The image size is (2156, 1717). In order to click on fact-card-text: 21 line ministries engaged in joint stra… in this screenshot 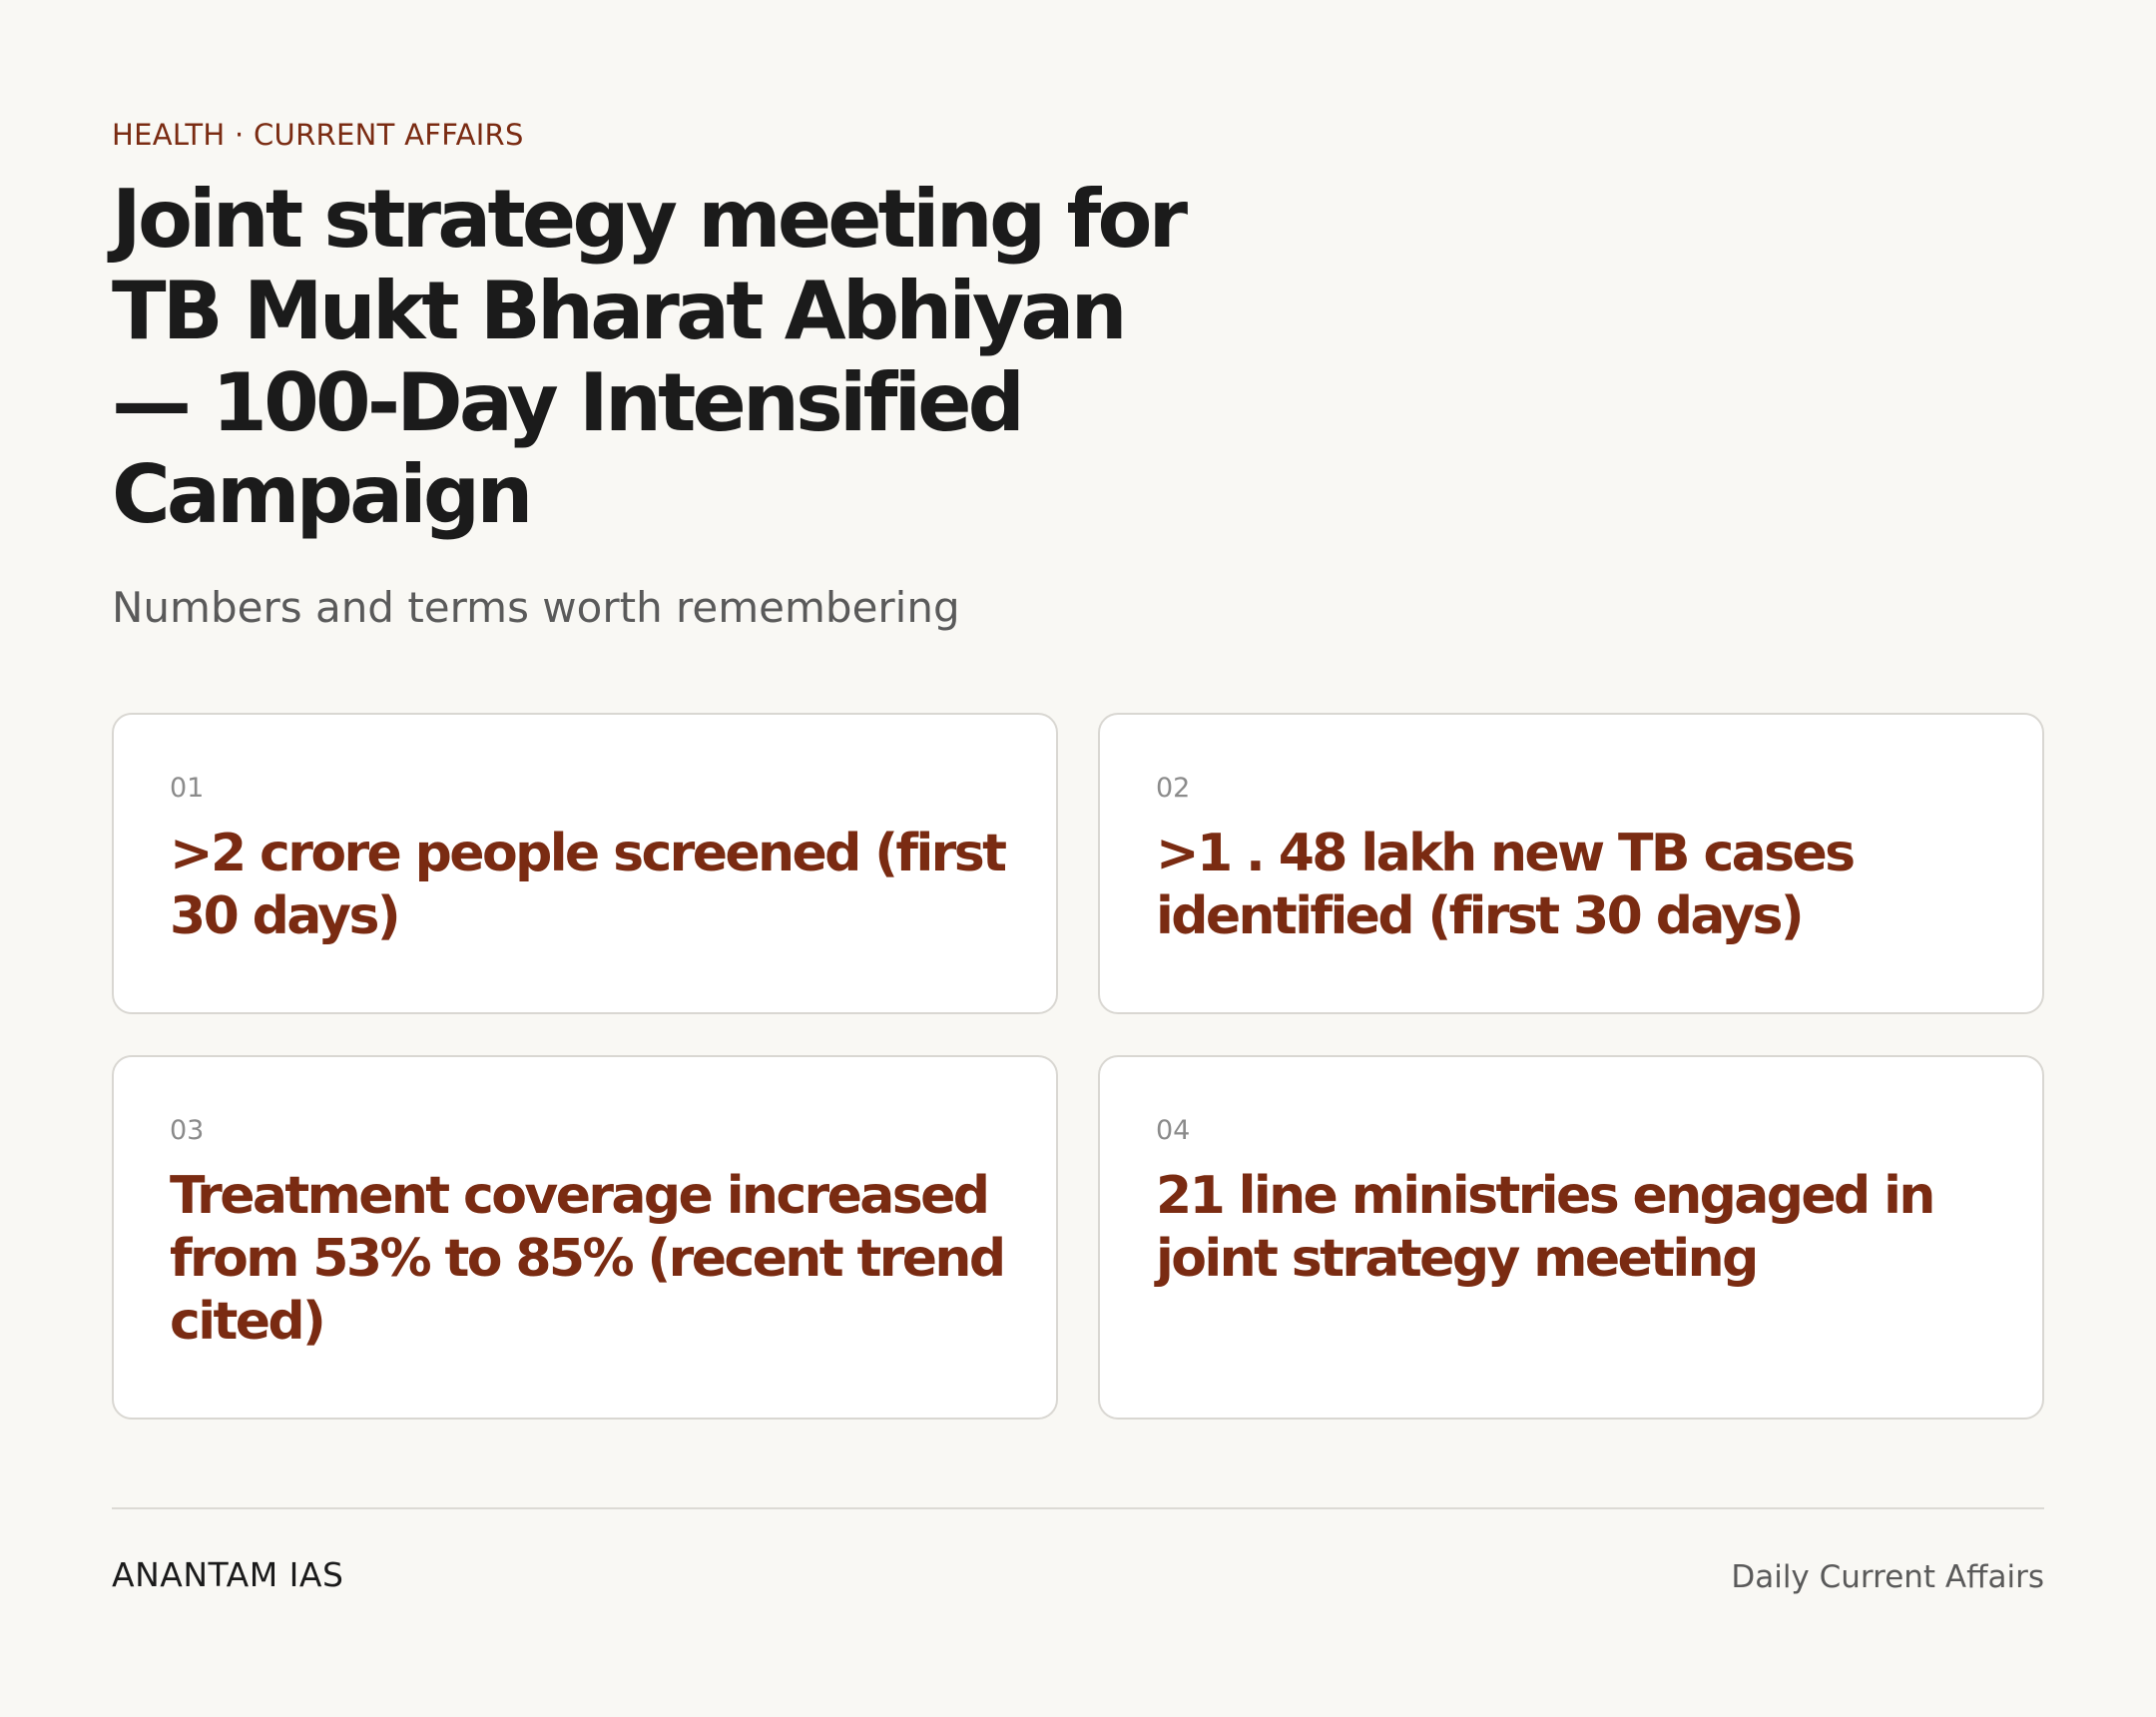, I will do `click(1545, 1227)`.